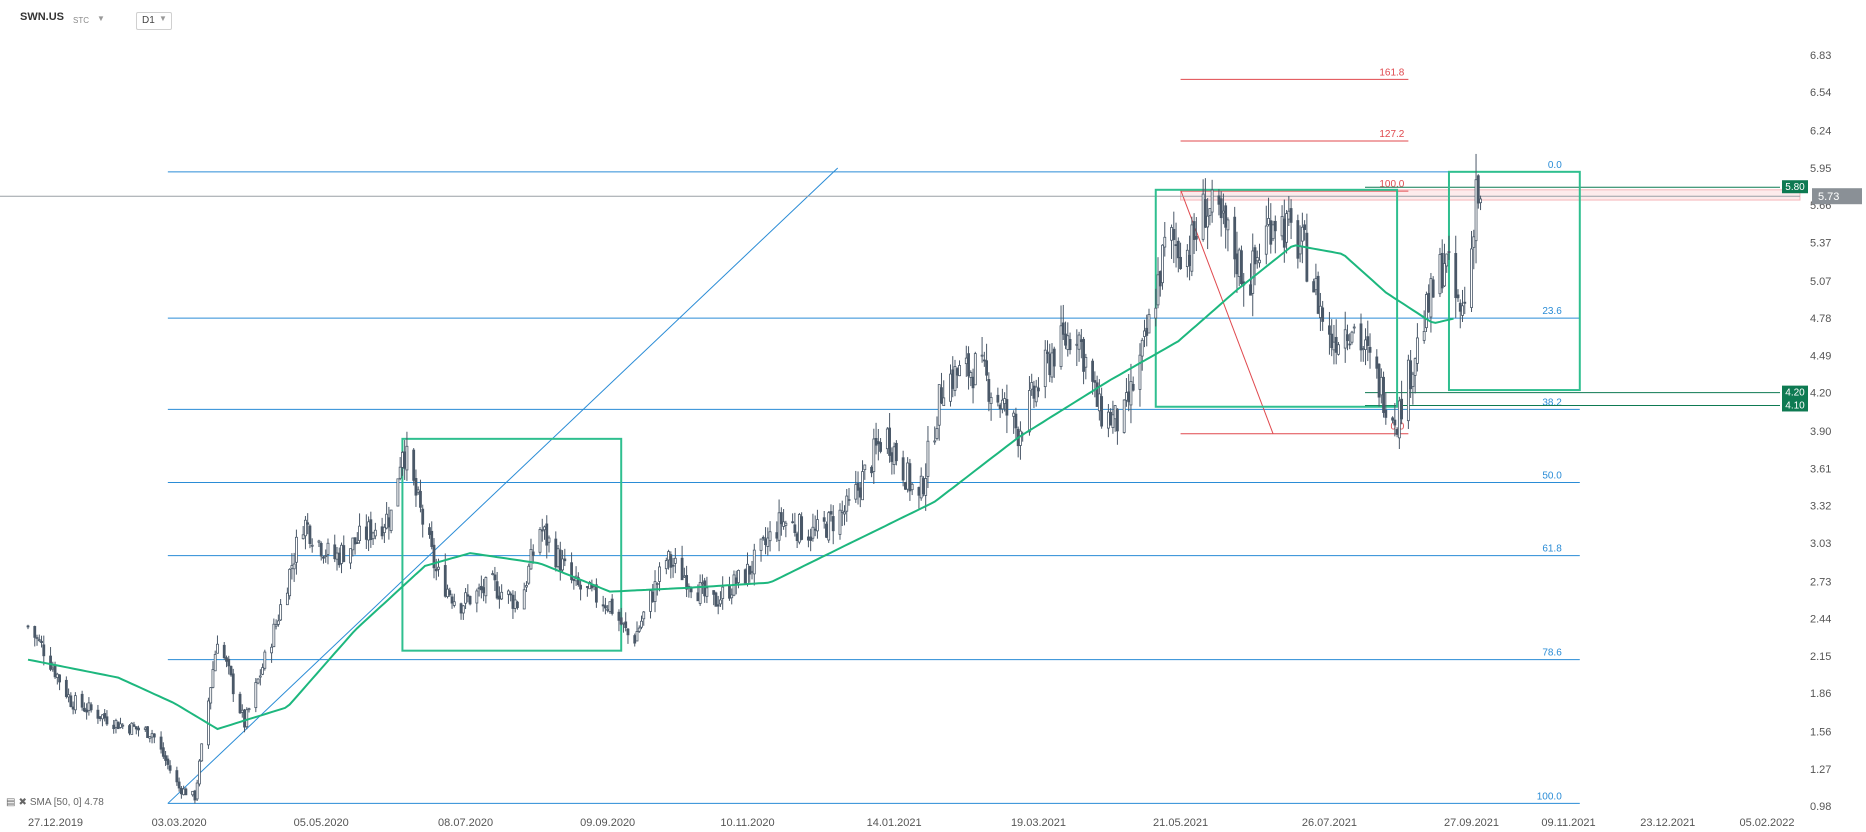 The width and height of the screenshot is (1866, 832). I want to click on close-icon: ✖, so click(22, 802).